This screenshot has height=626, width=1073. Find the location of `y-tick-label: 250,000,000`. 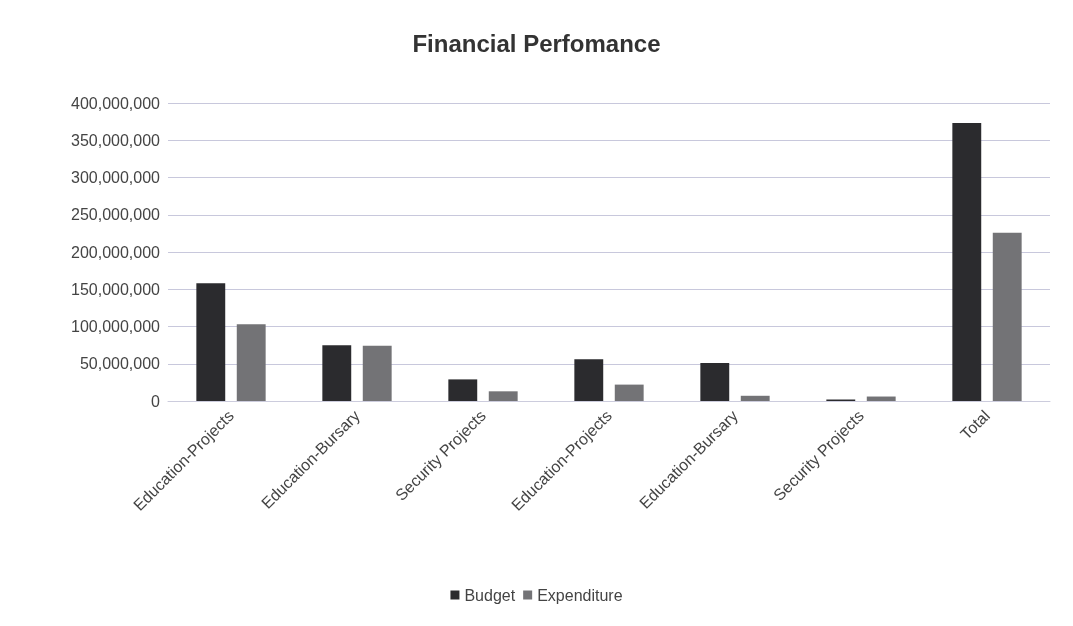

y-tick-label: 250,000,000 is located at coordinates (116, 215).